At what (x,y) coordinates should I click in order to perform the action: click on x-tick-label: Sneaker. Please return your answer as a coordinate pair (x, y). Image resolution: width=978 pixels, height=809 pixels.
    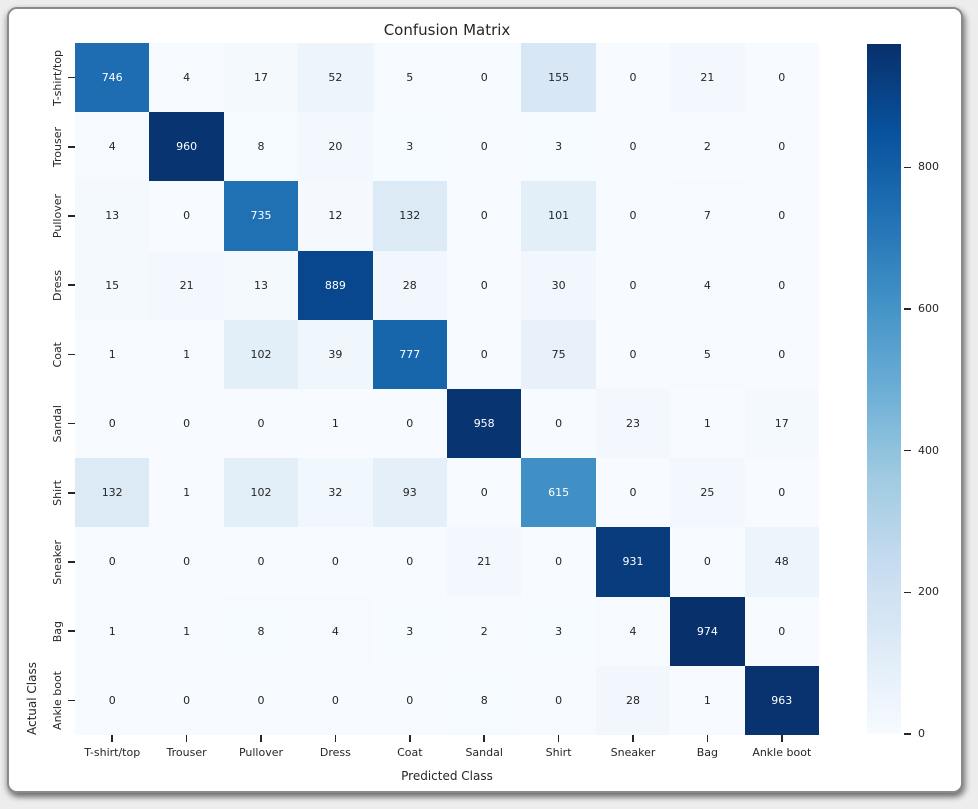
    Looking at the image, I should click on (633, 752).